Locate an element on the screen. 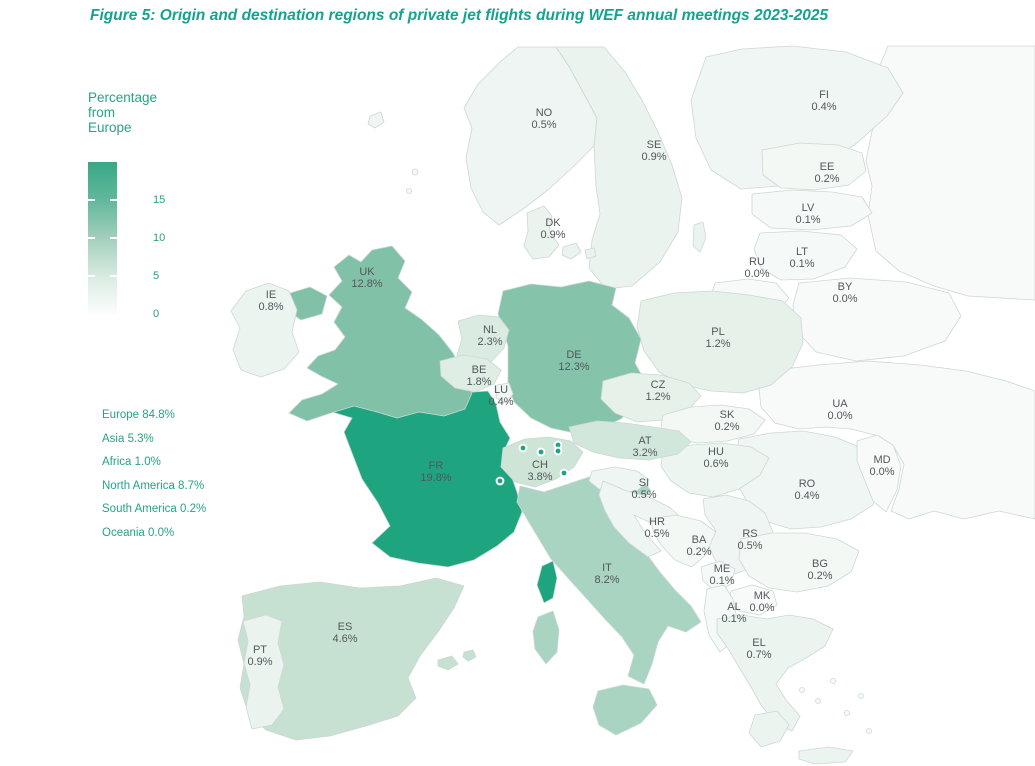  country-se is located at coordinates (619, 168).